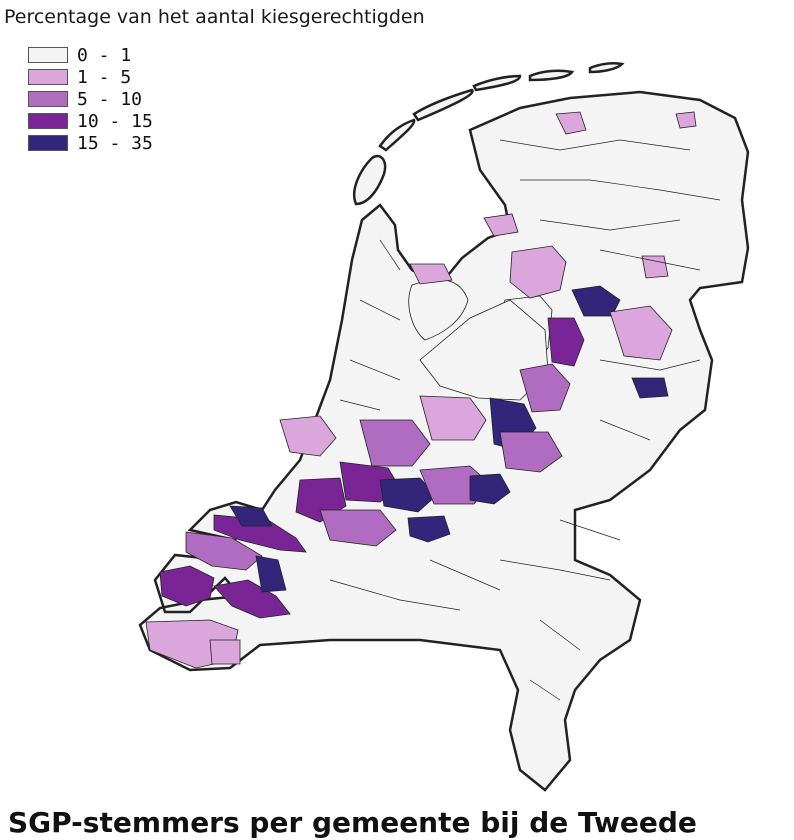 This screenshot has width=794, height=840. I want to click on island-ameland, so click(497, 83).